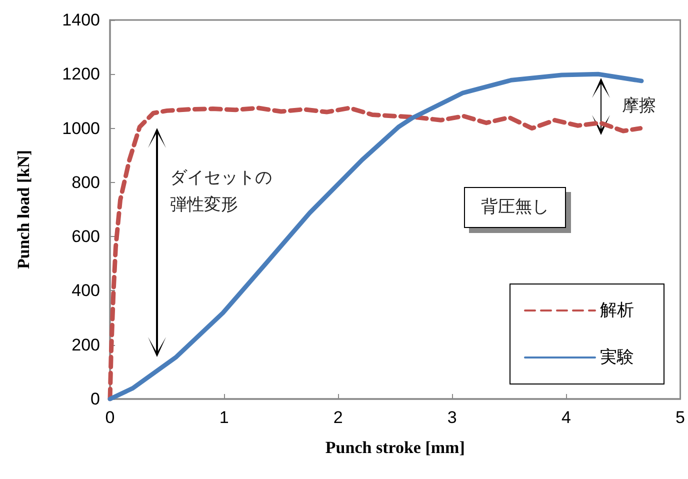 This screenshot has width=688, height=479. Describe the element at coordinates (86, 236) in the screenshot. I see `y-tick-label: 600` at that location.